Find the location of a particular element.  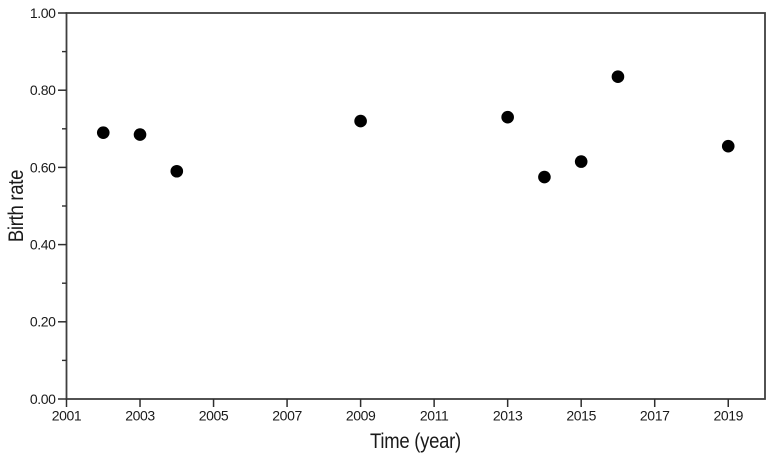

y-tick-label: 0.20 is located at coordinates (43, 322).